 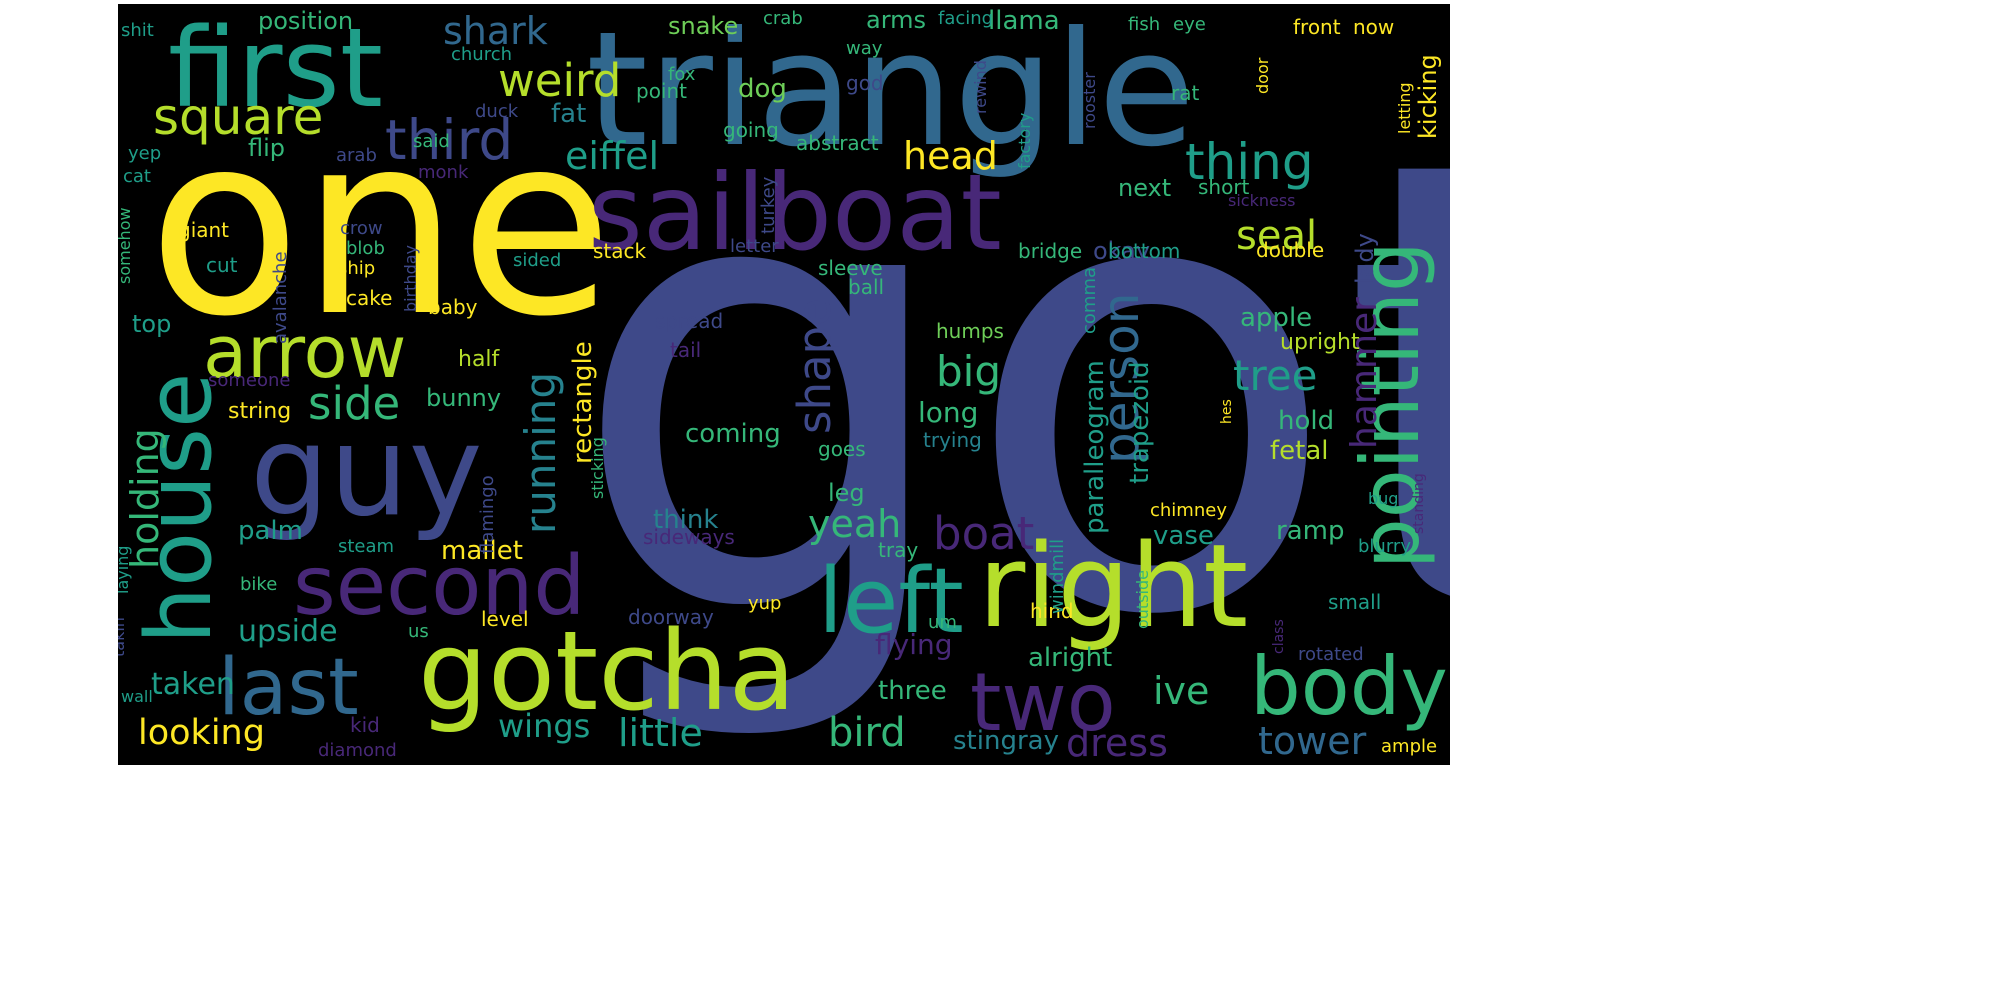 What do you see at coordinates (463, 398) in the screenshot?
I see `word-bunny: bunny` at bounding box center [463, 398].